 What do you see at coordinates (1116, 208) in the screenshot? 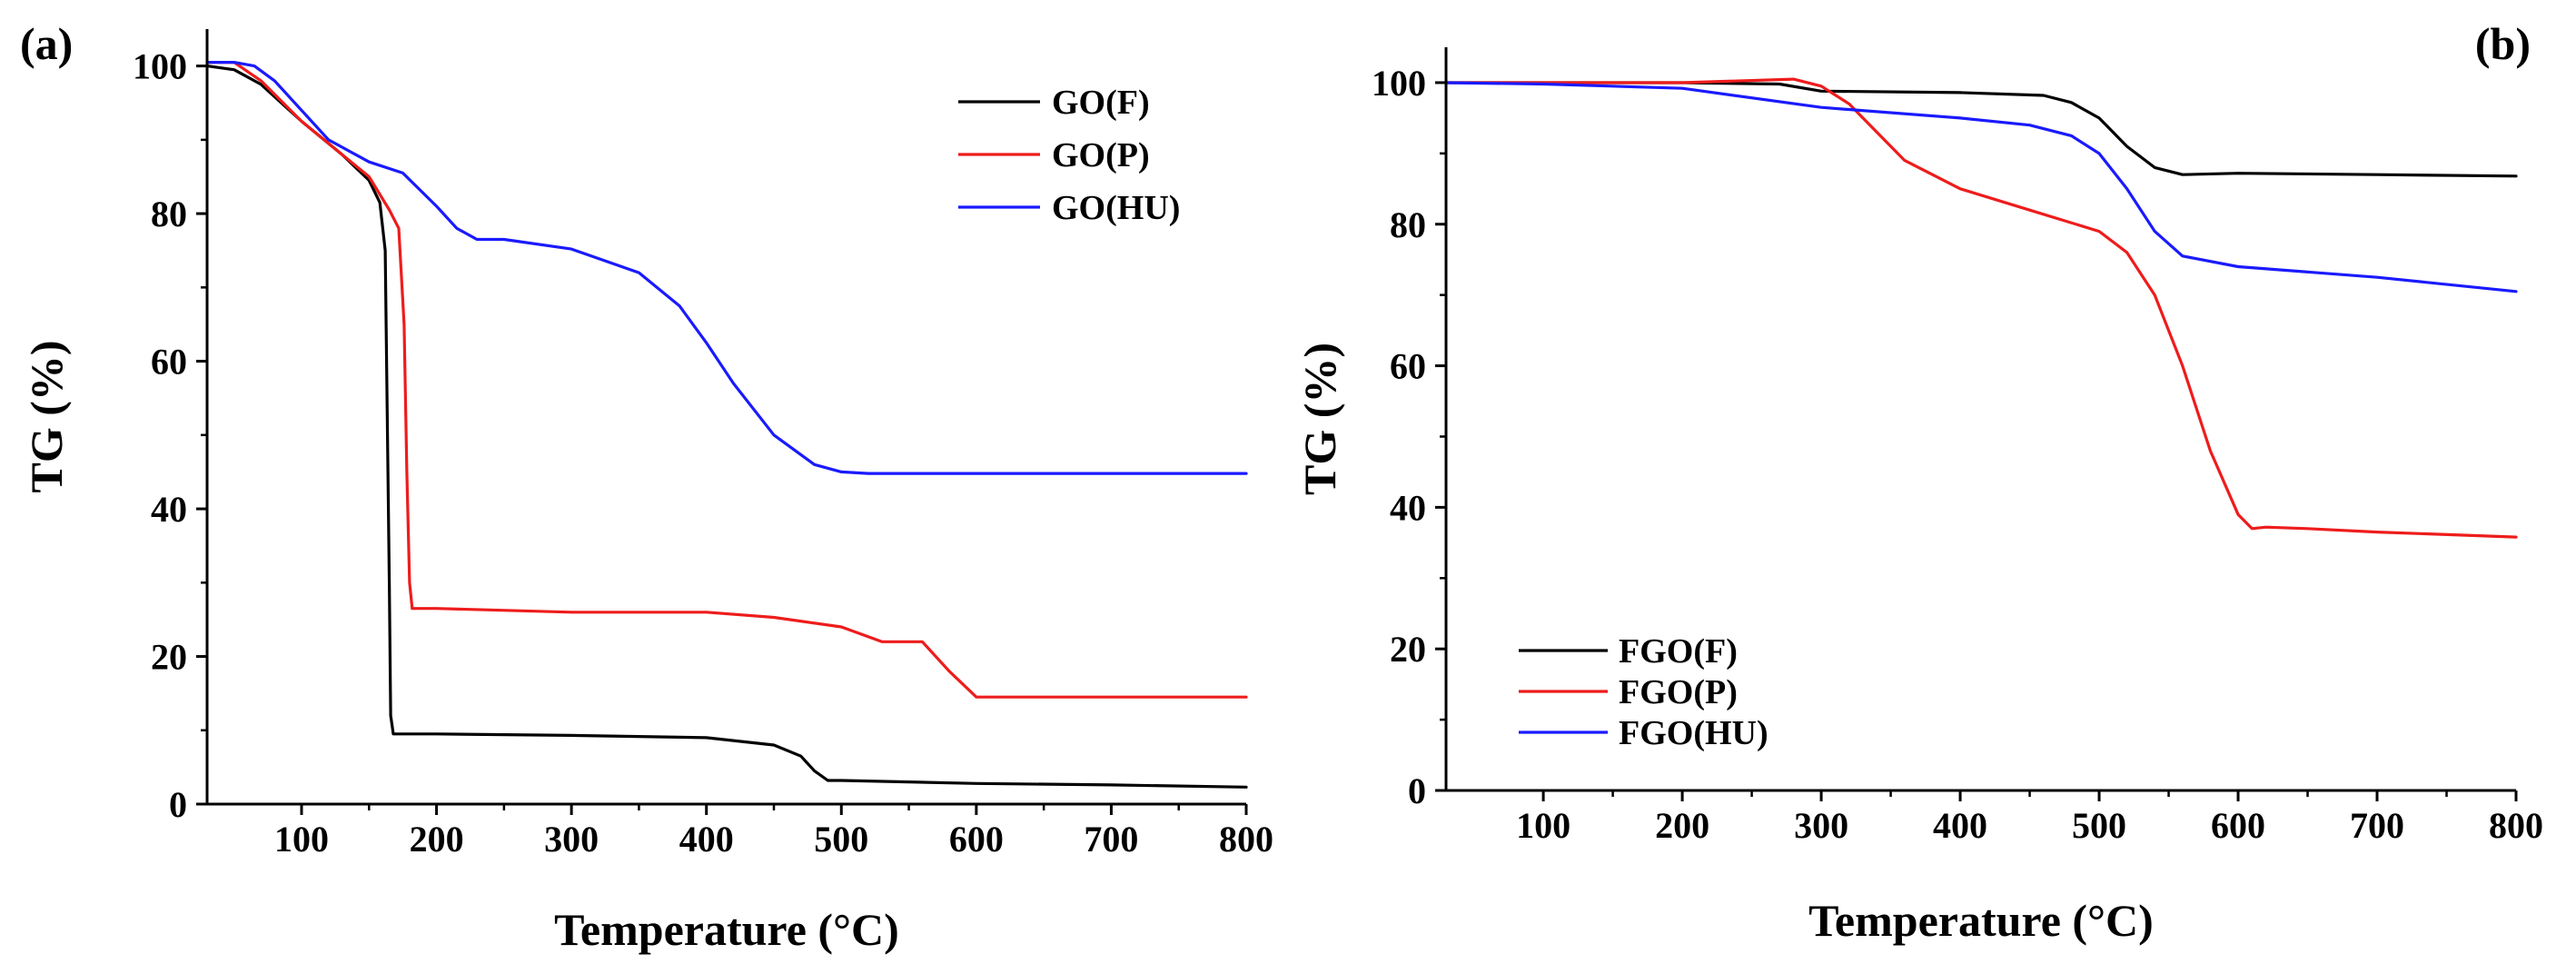
I see `legend-label: GO(HU)` at bounding box center [1116, 208].